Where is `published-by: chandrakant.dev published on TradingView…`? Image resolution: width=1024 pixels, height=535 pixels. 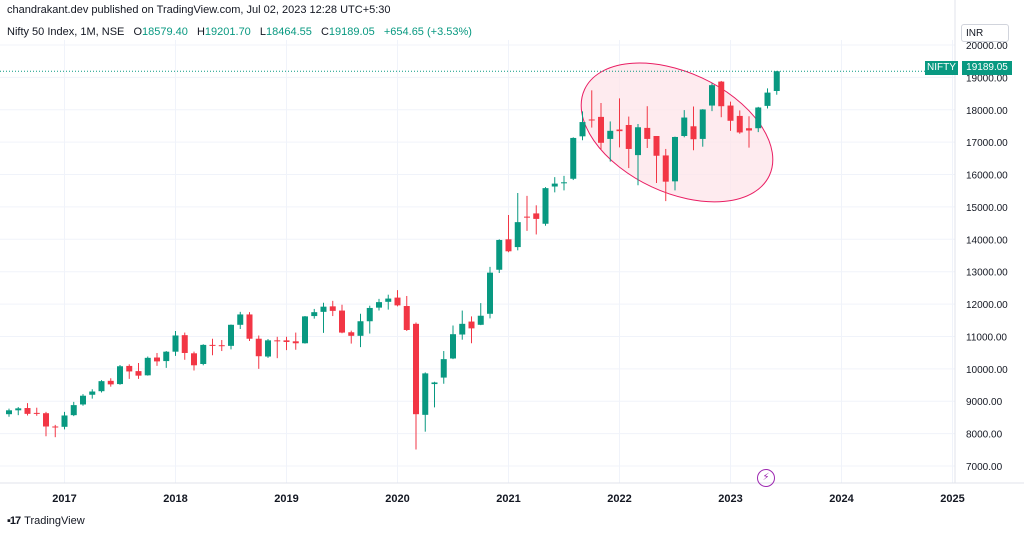
published-by: chandrakant.dev published on TradingView… is located at coordinates (199, 10).